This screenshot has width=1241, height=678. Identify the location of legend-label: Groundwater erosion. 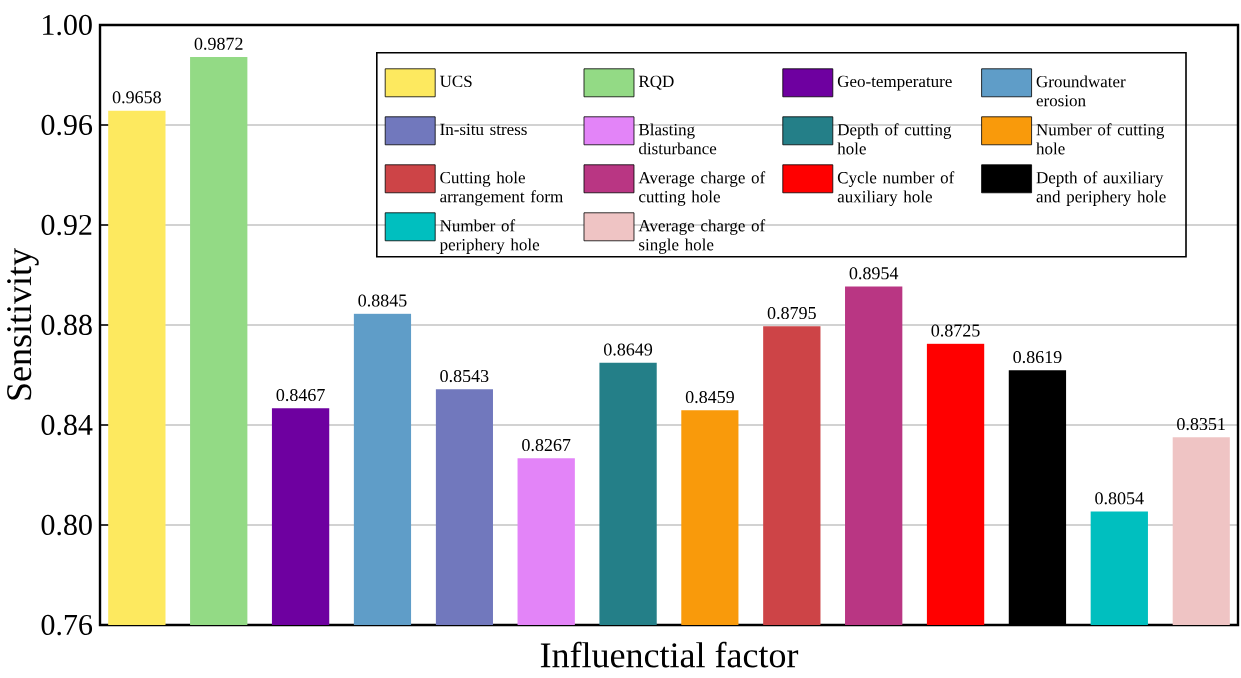
(1081, 91).